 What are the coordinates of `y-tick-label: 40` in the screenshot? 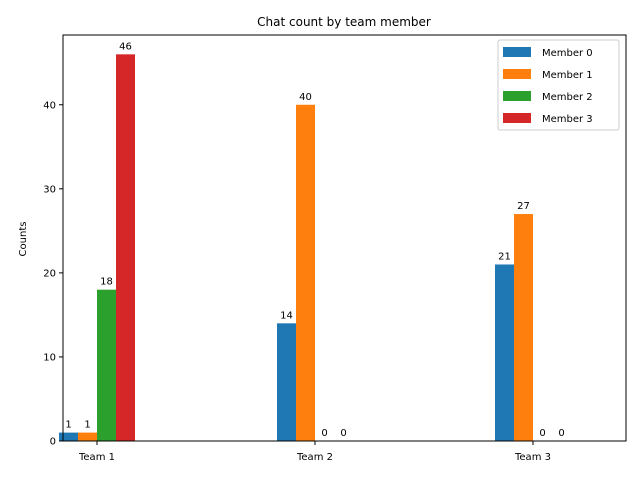 It's located at (49, 105).